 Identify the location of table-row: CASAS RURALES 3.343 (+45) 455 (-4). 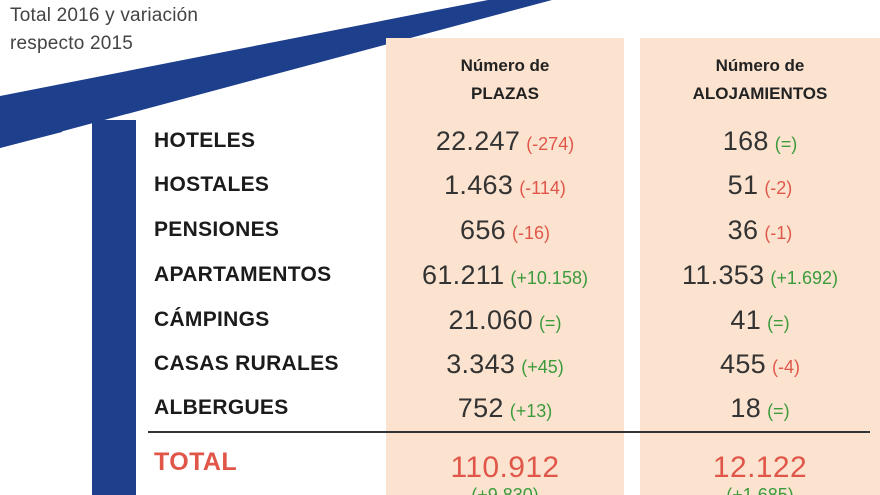
(440, 364).